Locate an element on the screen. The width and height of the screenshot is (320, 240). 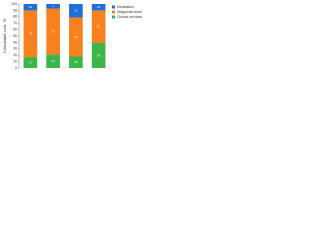
value-label: 7 is located at coordinates (53, 6).